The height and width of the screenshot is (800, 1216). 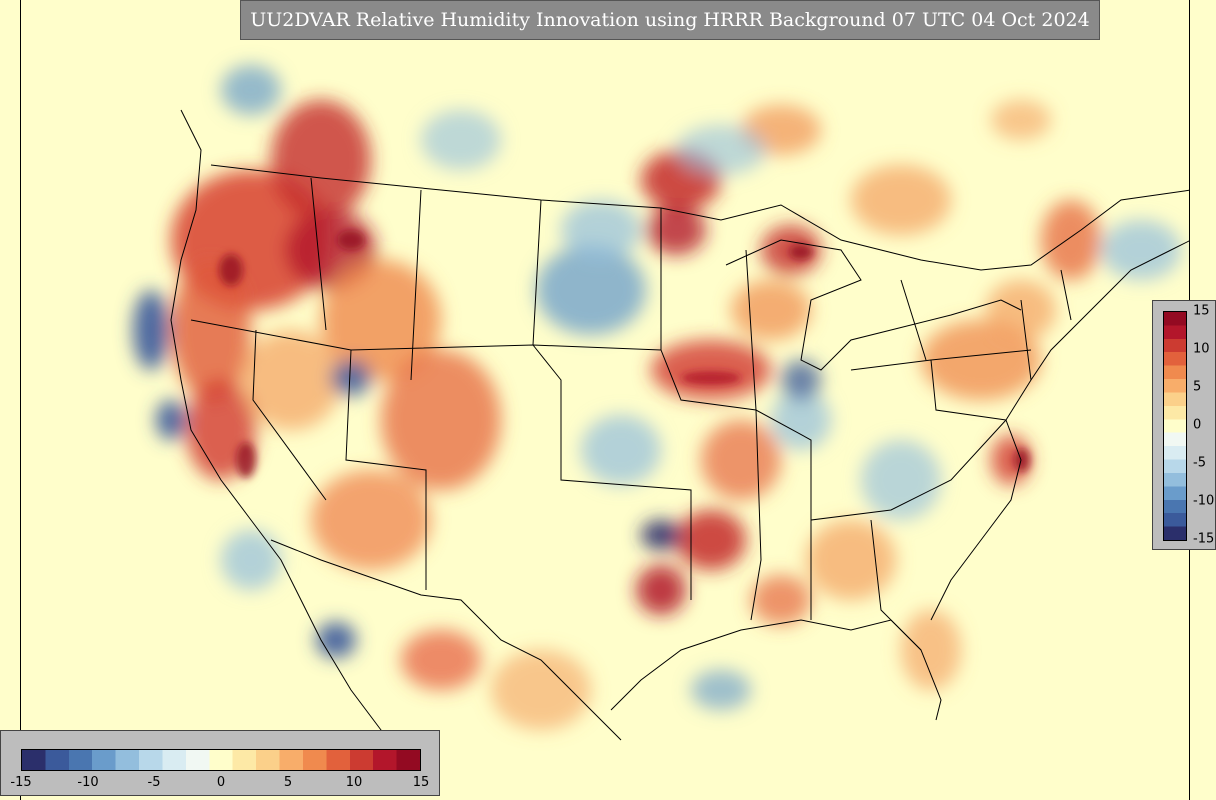 I want to click on us-canada-border, so click(x=699, y=217).